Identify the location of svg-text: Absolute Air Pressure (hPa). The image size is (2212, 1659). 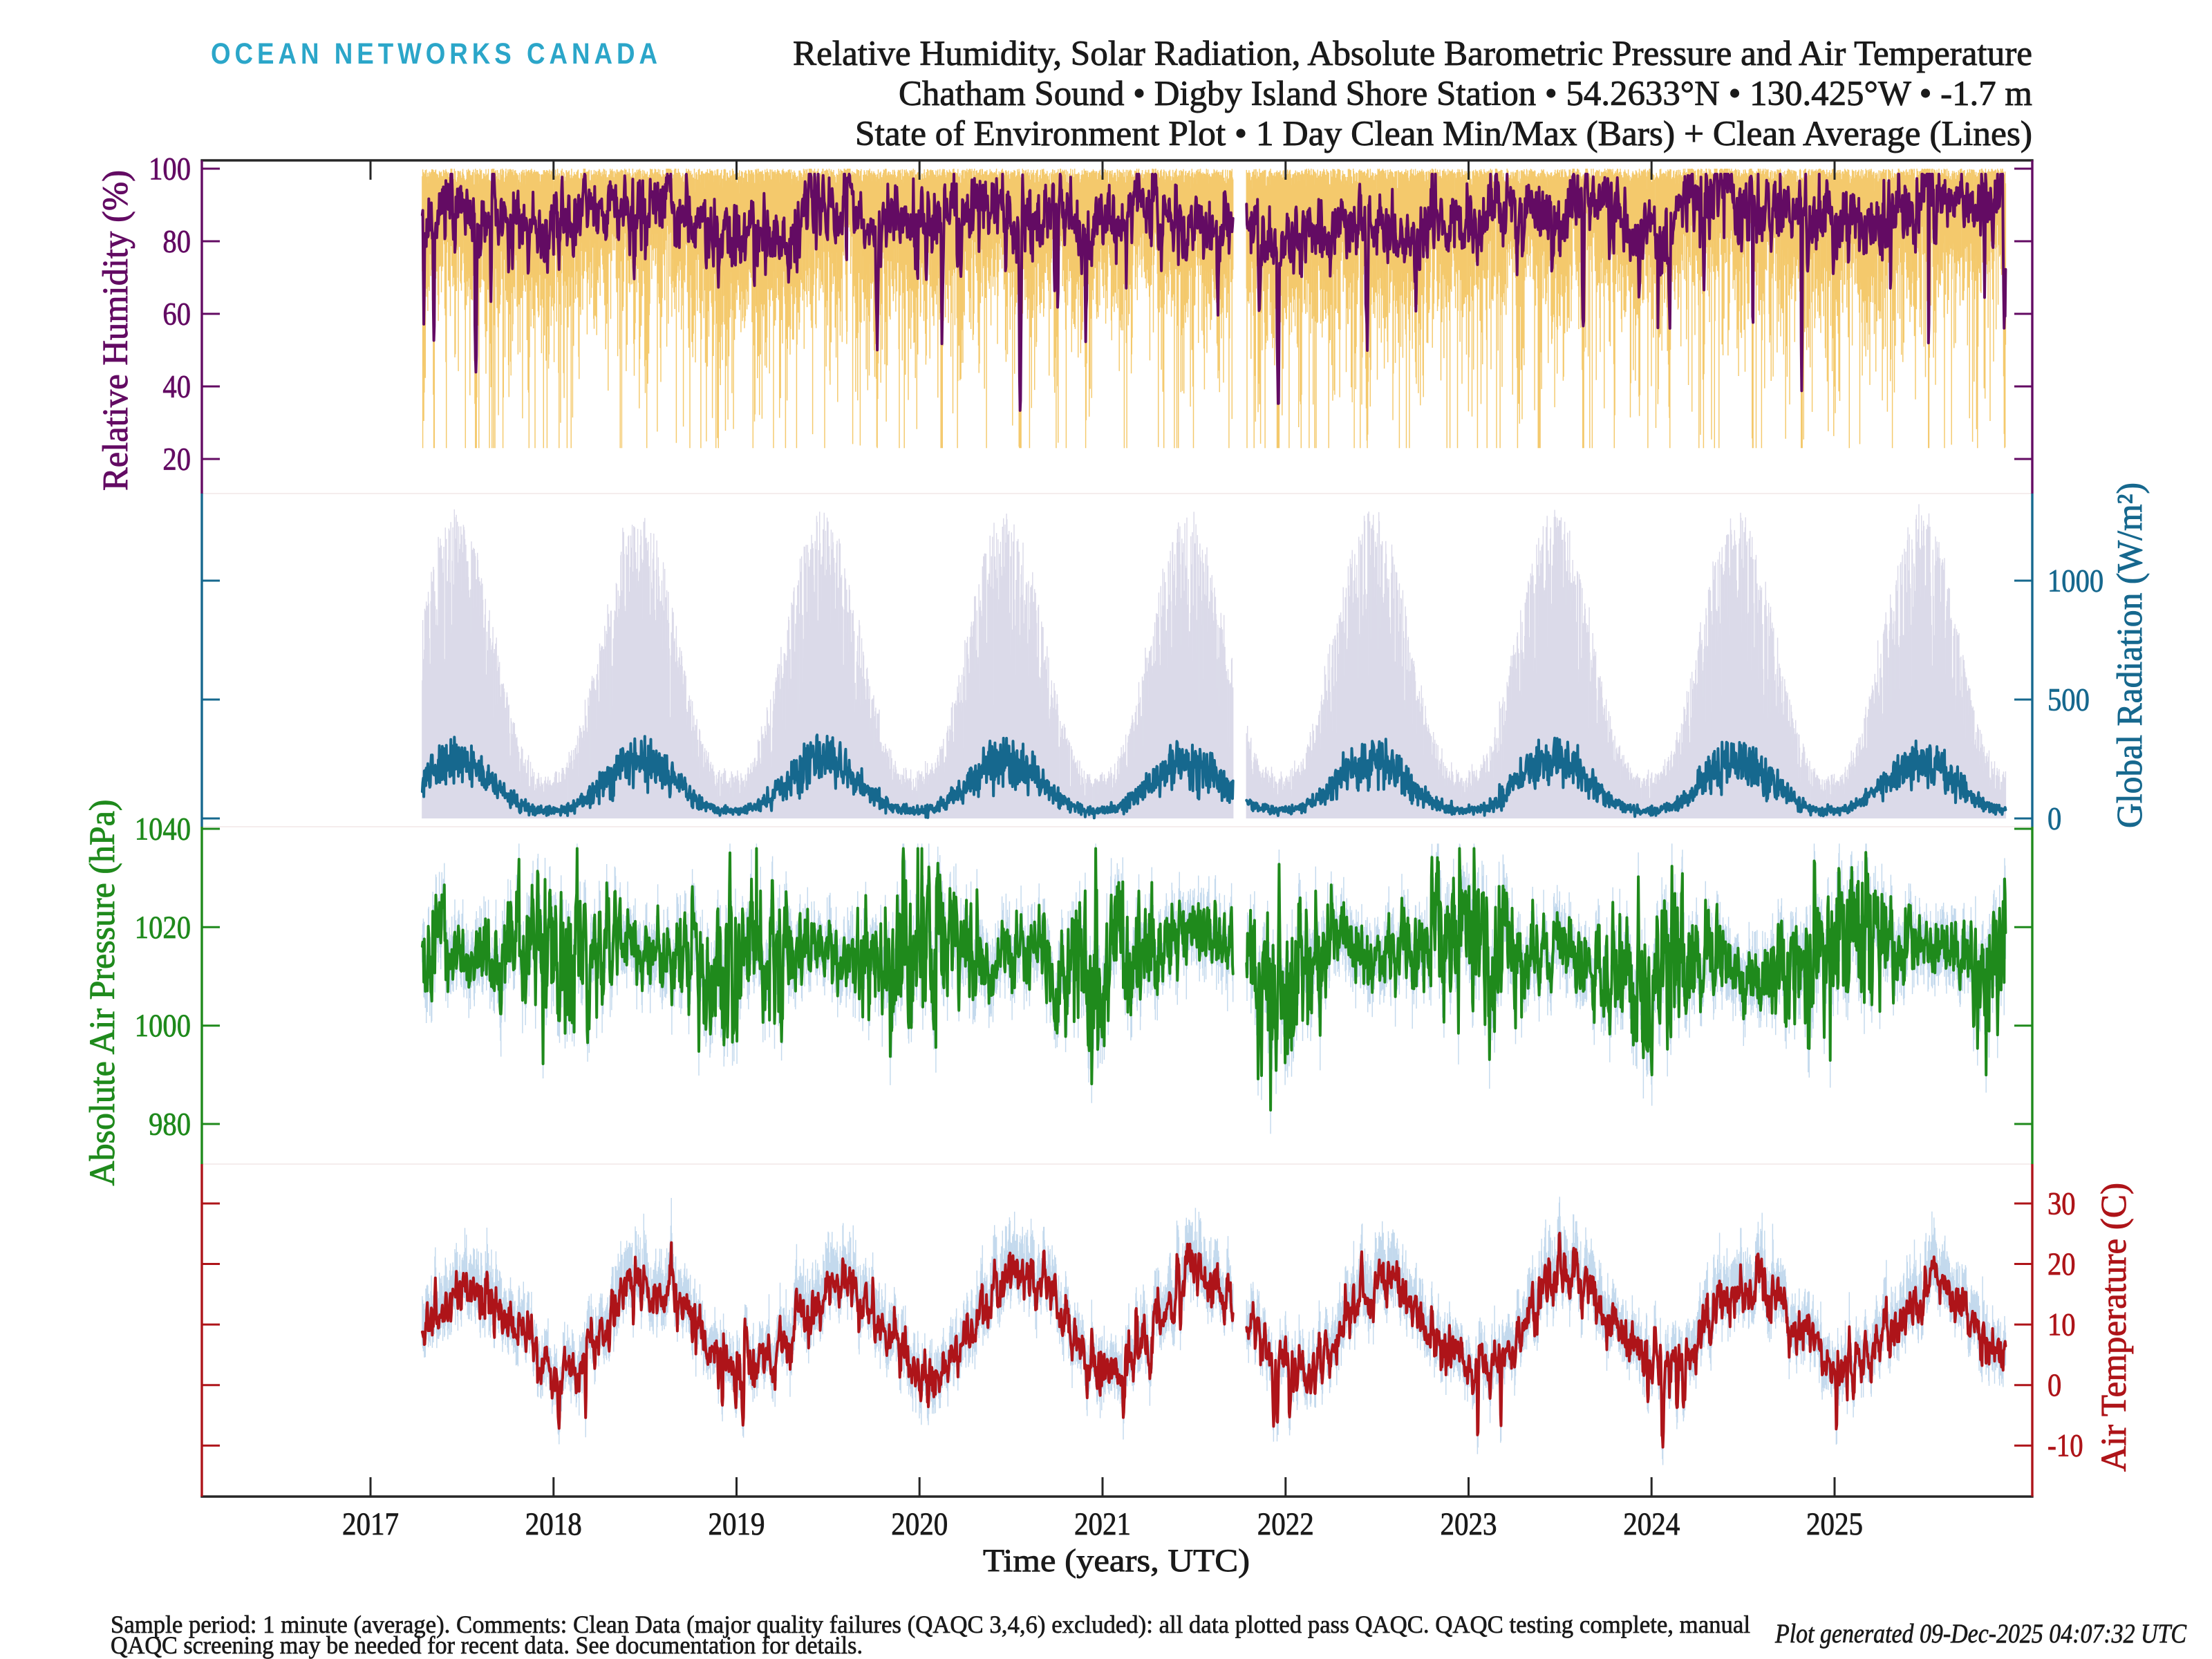
(102, 993).